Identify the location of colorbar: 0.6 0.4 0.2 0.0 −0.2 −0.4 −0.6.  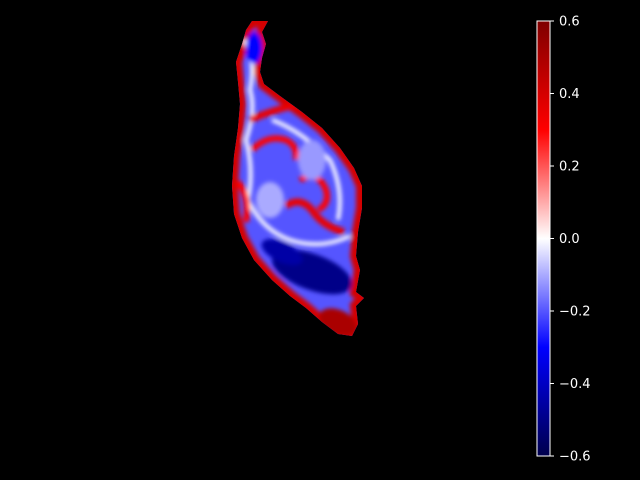
(563, 240).